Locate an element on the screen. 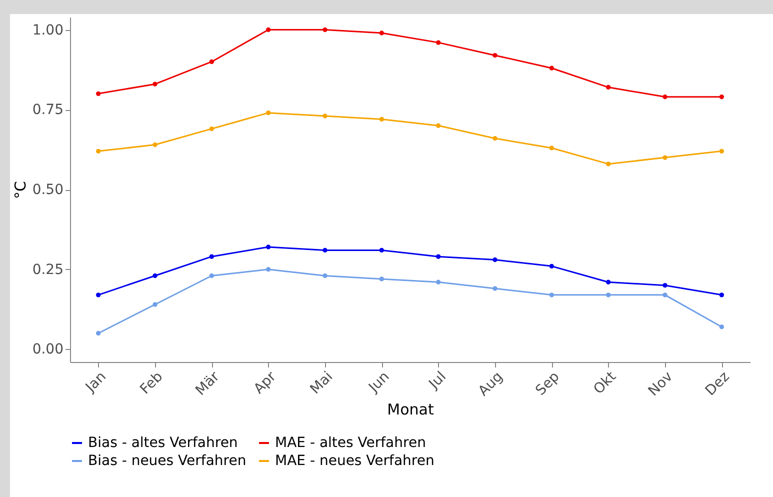  x-tick-label: Nov is located at coordinates (660, 384).